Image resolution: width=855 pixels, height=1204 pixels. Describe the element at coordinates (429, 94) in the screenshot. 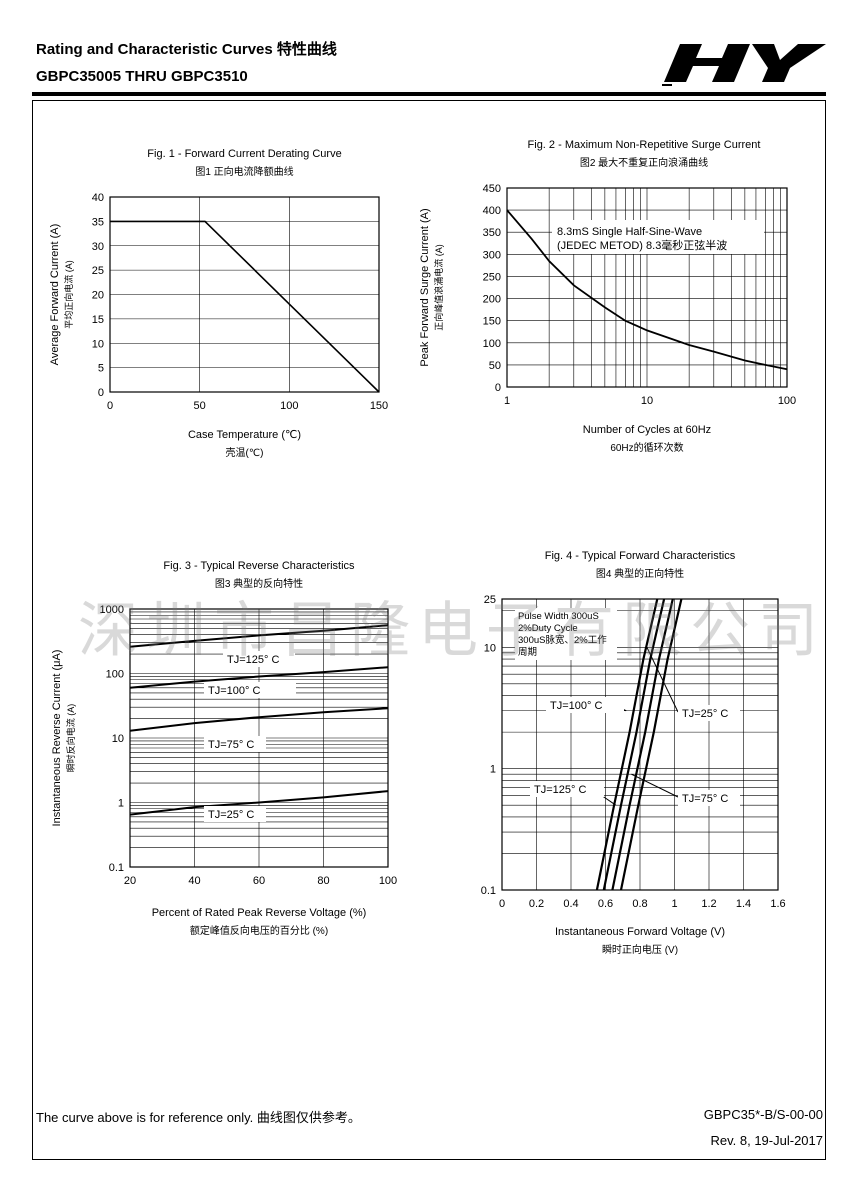

I see `header-rule` at that location.